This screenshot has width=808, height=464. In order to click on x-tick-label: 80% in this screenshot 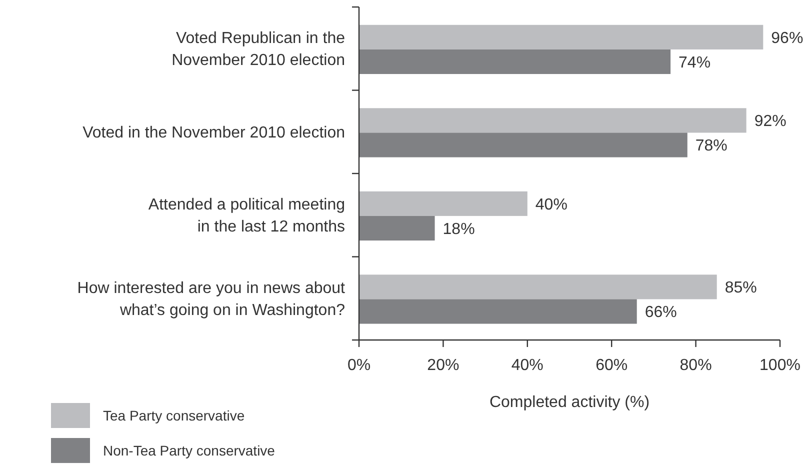, I will do `click(696, 365)`.